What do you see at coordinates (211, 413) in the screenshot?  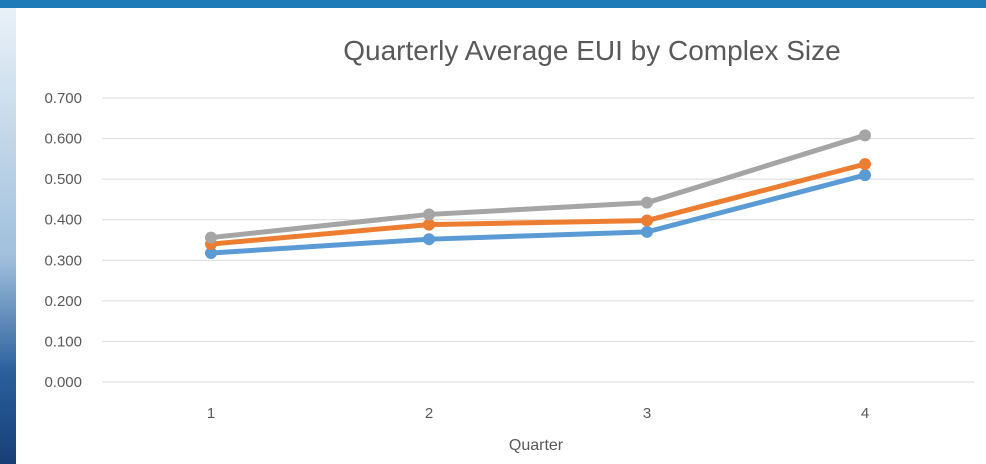 I see `x-tick-label: 1` at bounding box center [211, 413].